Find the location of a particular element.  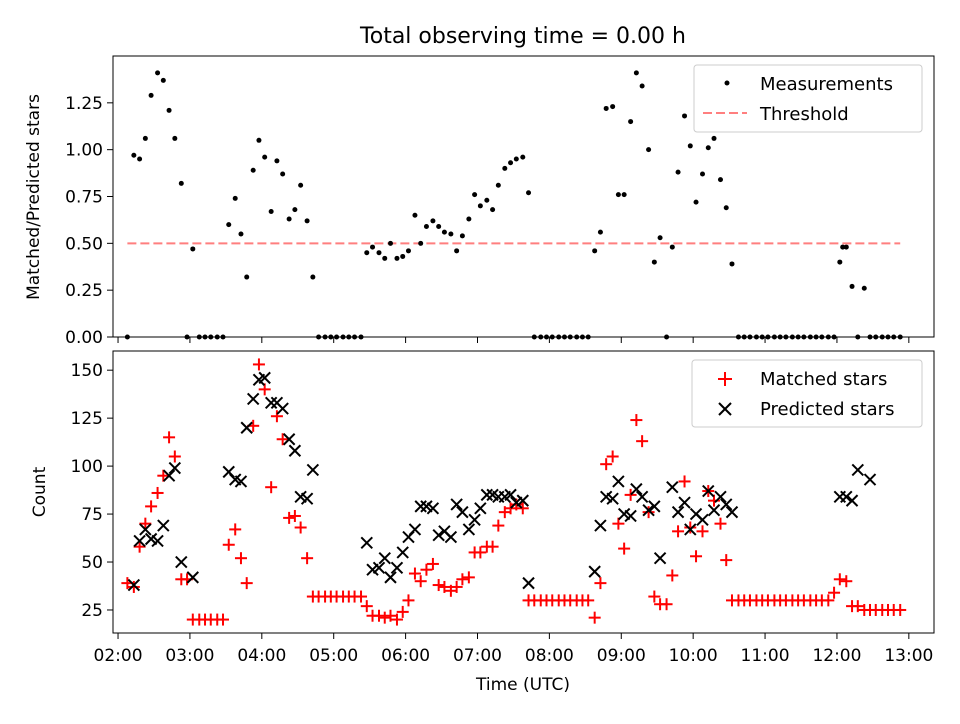

legend-label-measurements: Measurements is located at coordinates (826, 84).